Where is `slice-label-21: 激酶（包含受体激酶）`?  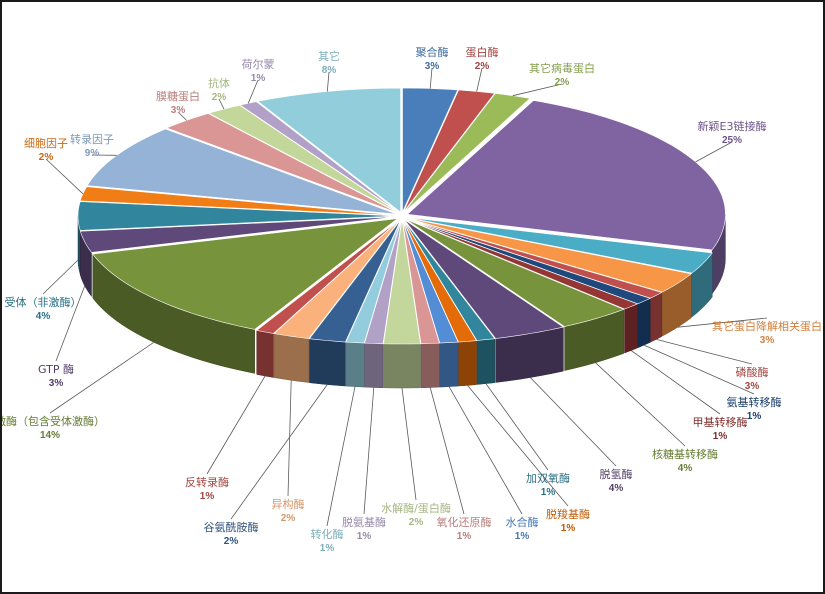 slice-label-21: 激酶（包含受体激酶） is located at coordinates (53, 421).